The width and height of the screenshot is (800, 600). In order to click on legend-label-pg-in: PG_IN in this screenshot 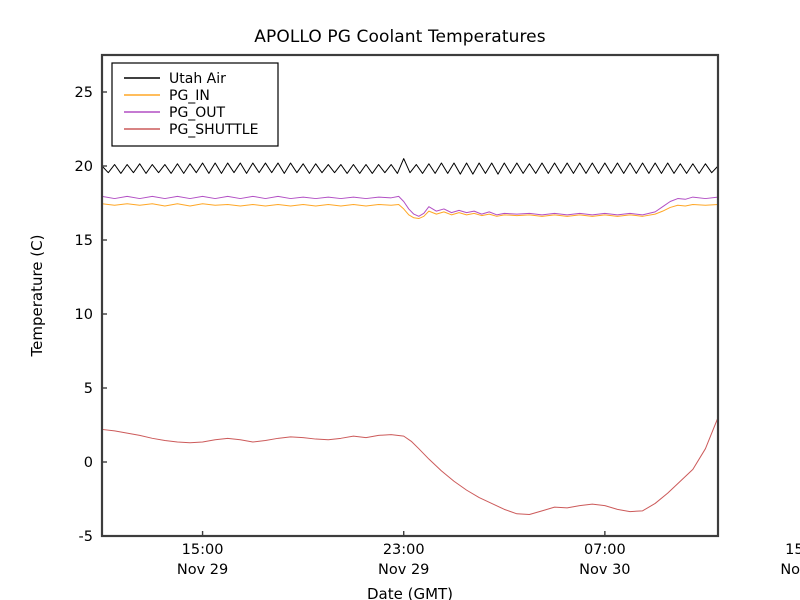, I will do `click(189, 96)`.